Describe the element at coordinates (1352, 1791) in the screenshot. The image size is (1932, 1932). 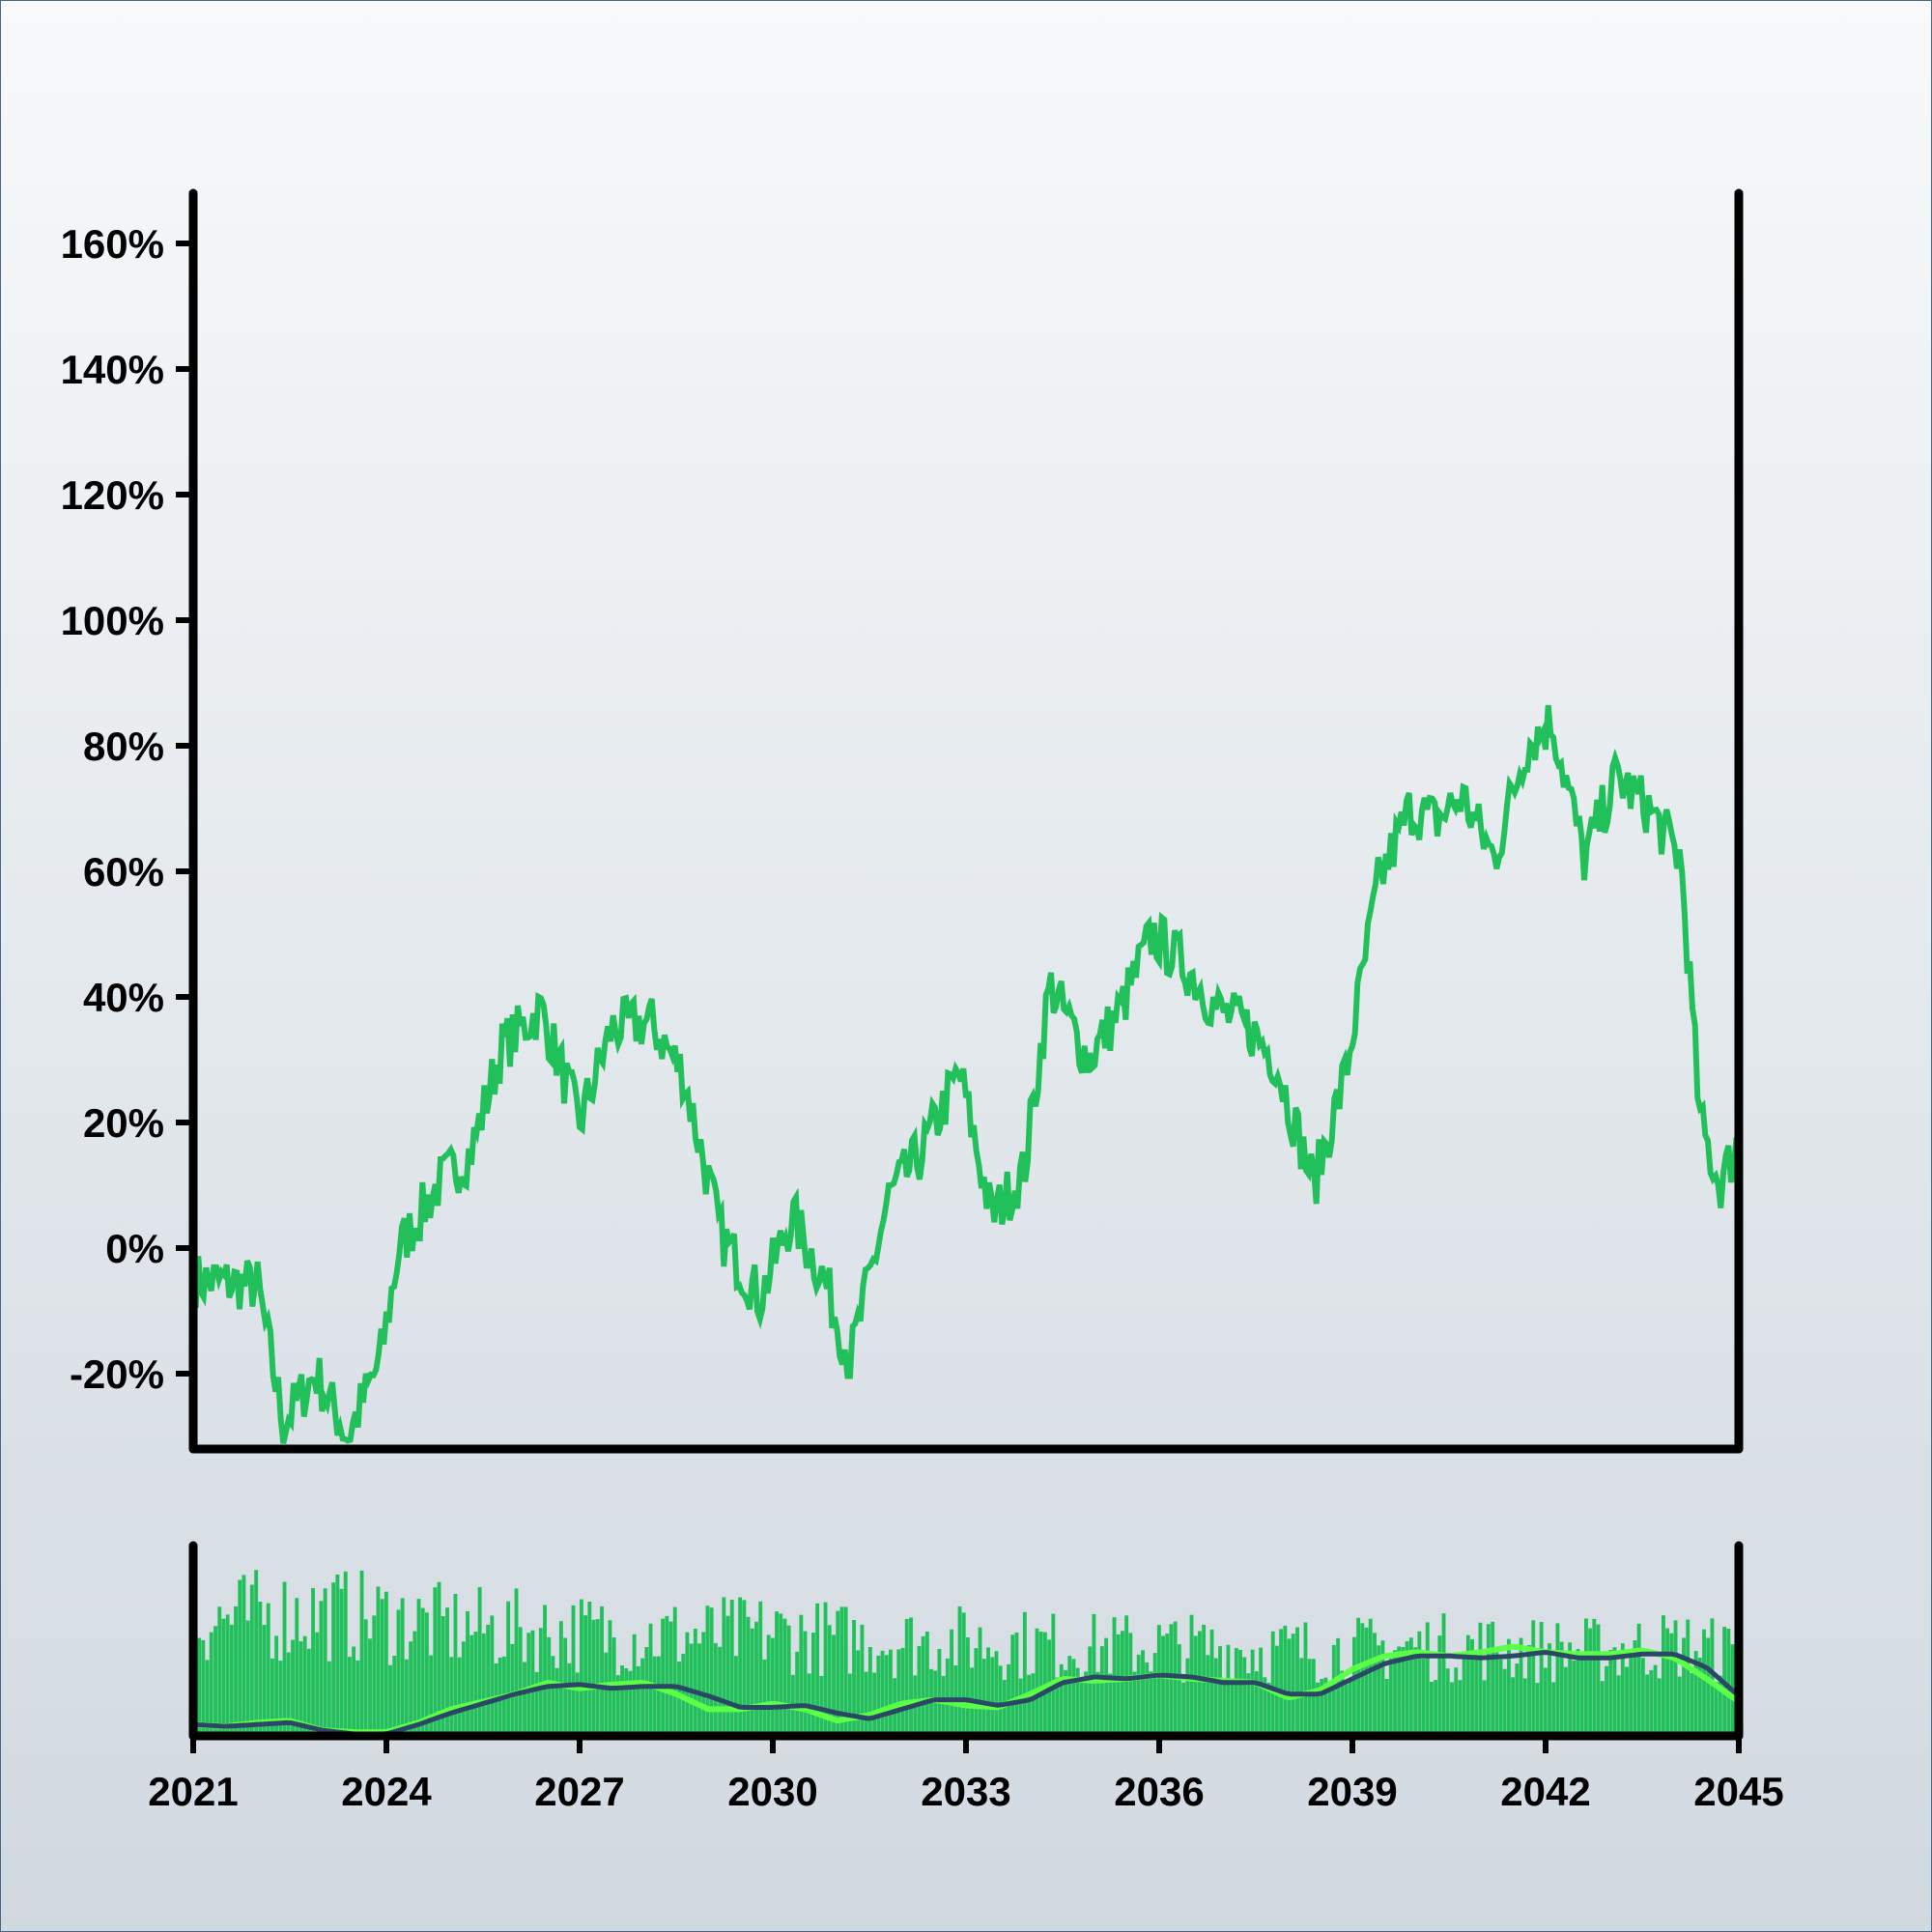
I see `x-tick-label: 2039` at that location.